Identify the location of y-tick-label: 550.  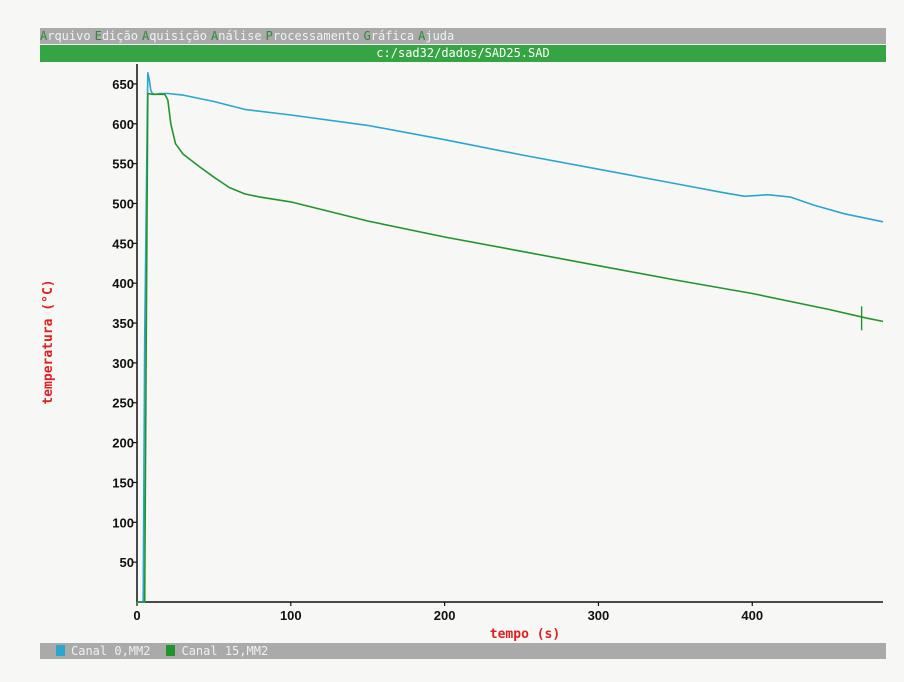
(123, 164).